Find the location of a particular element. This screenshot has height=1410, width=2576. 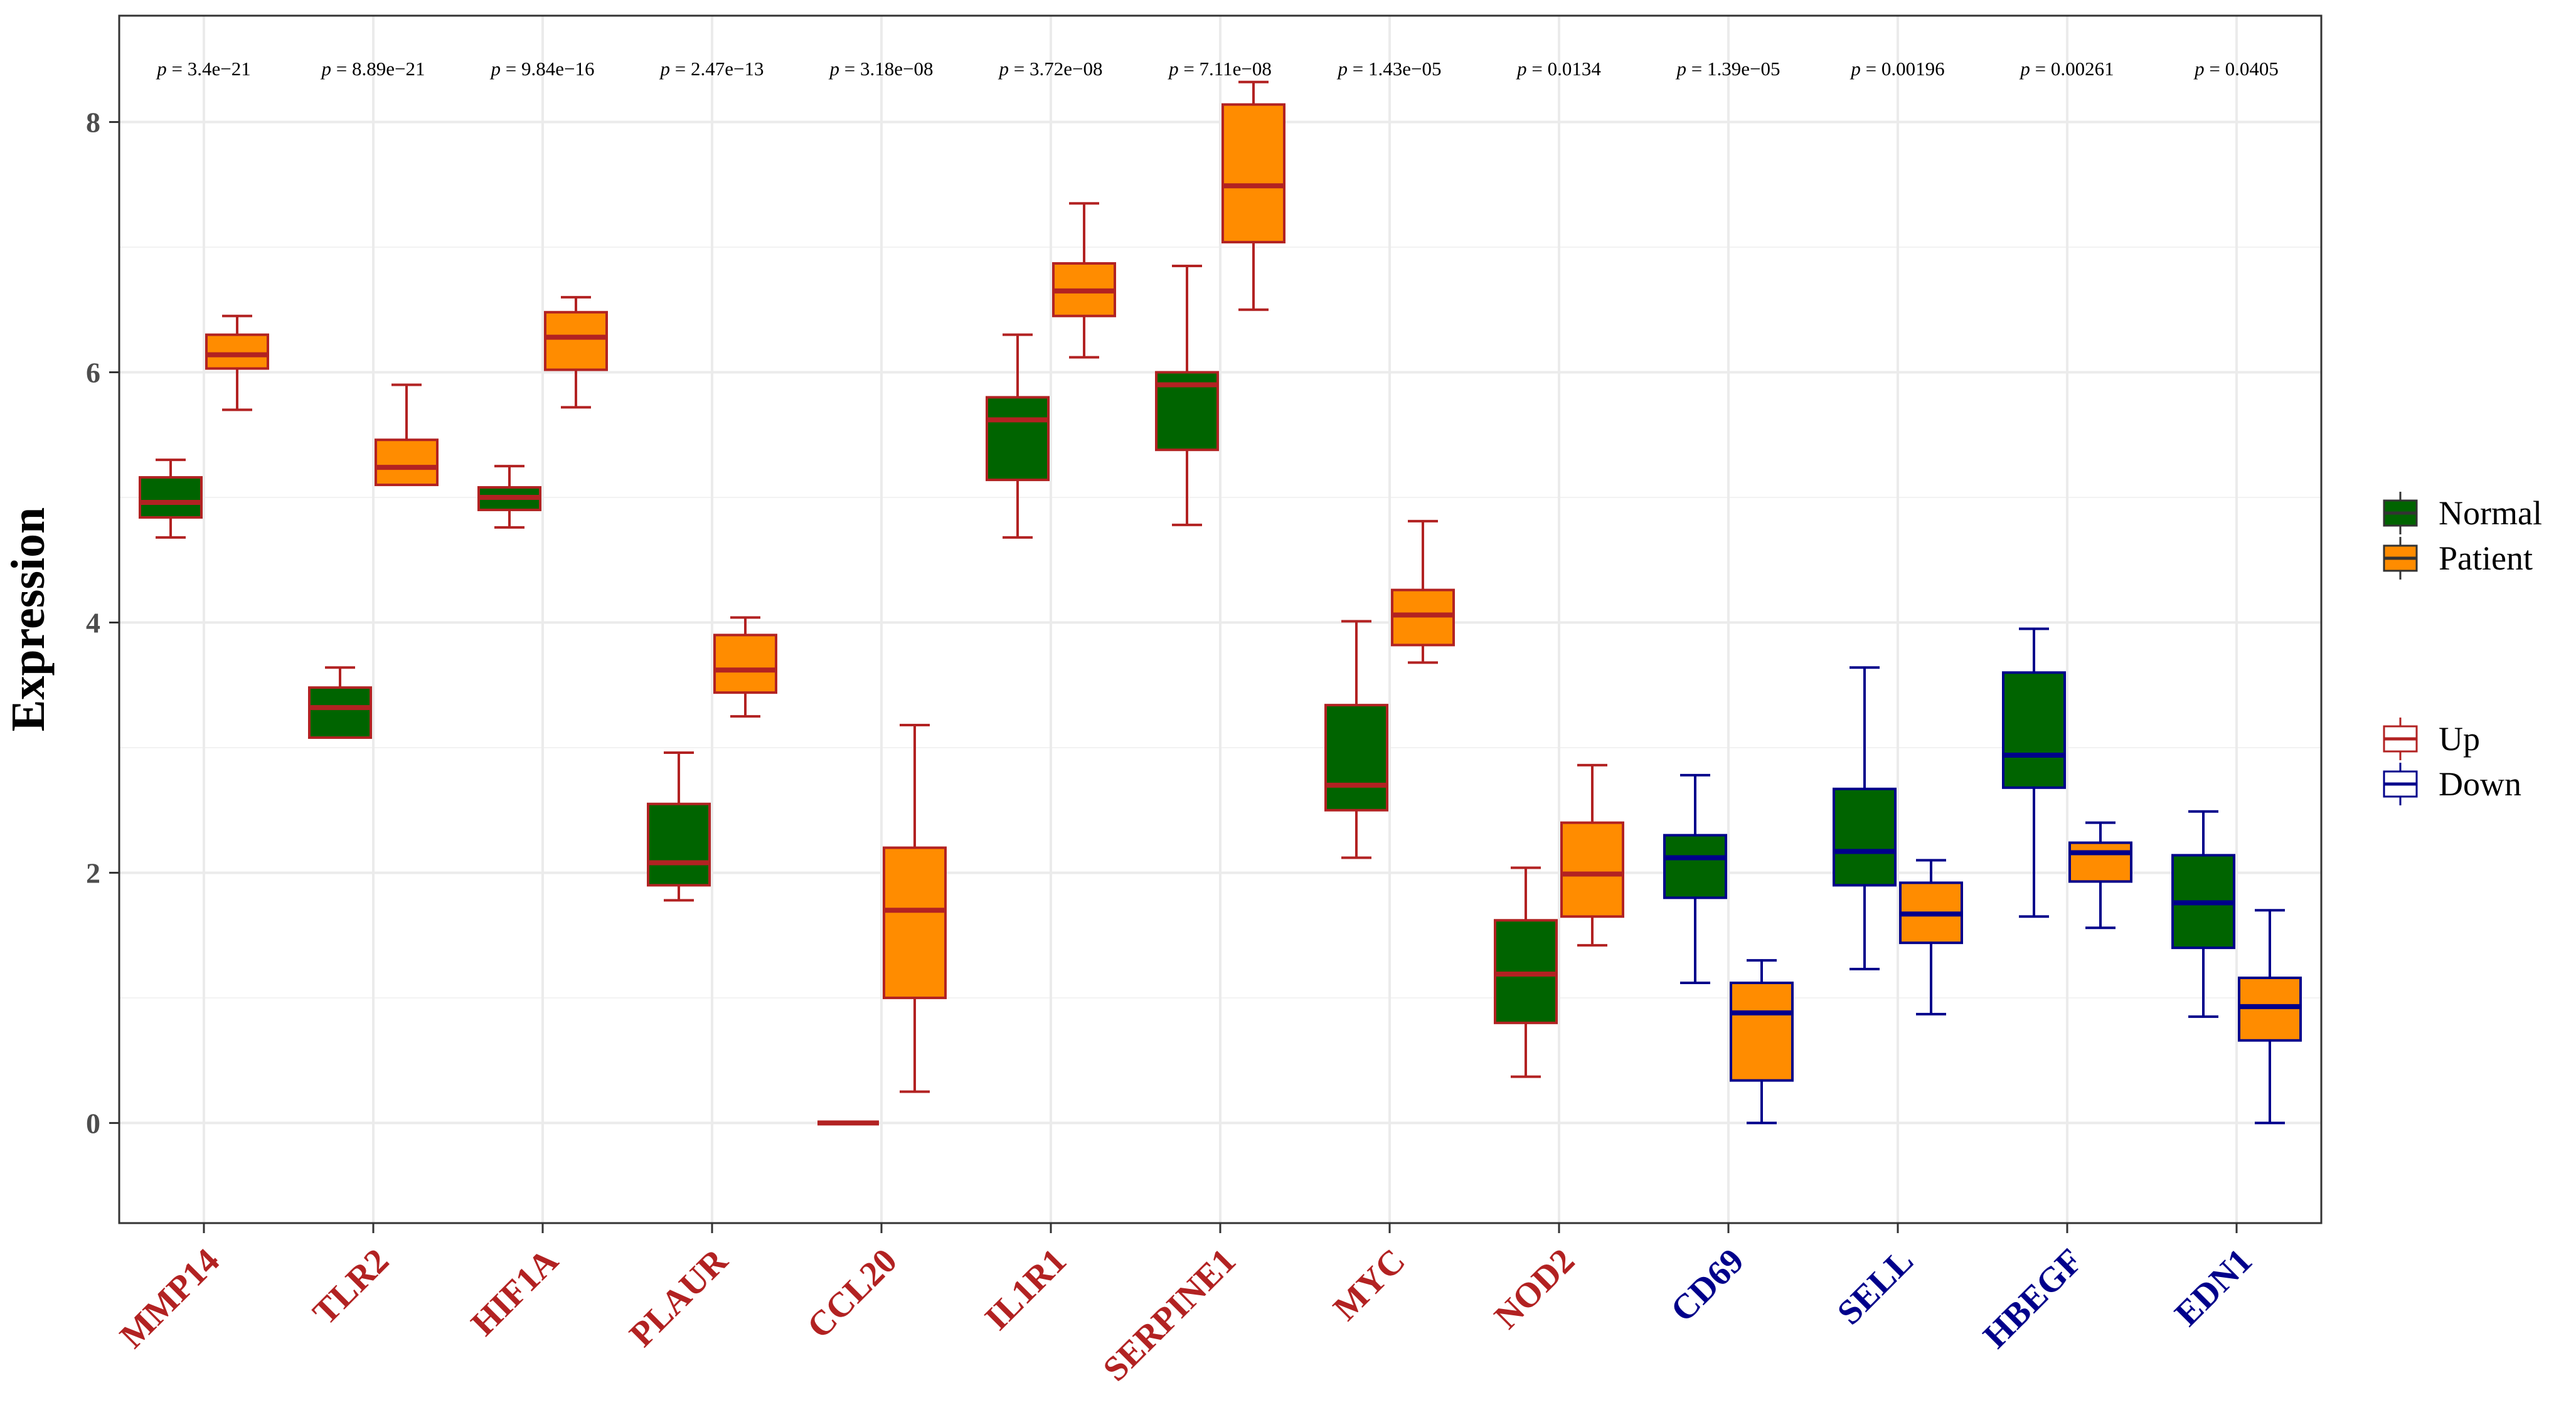

box-normal-nod2 is located at coordinates (1526, 972).